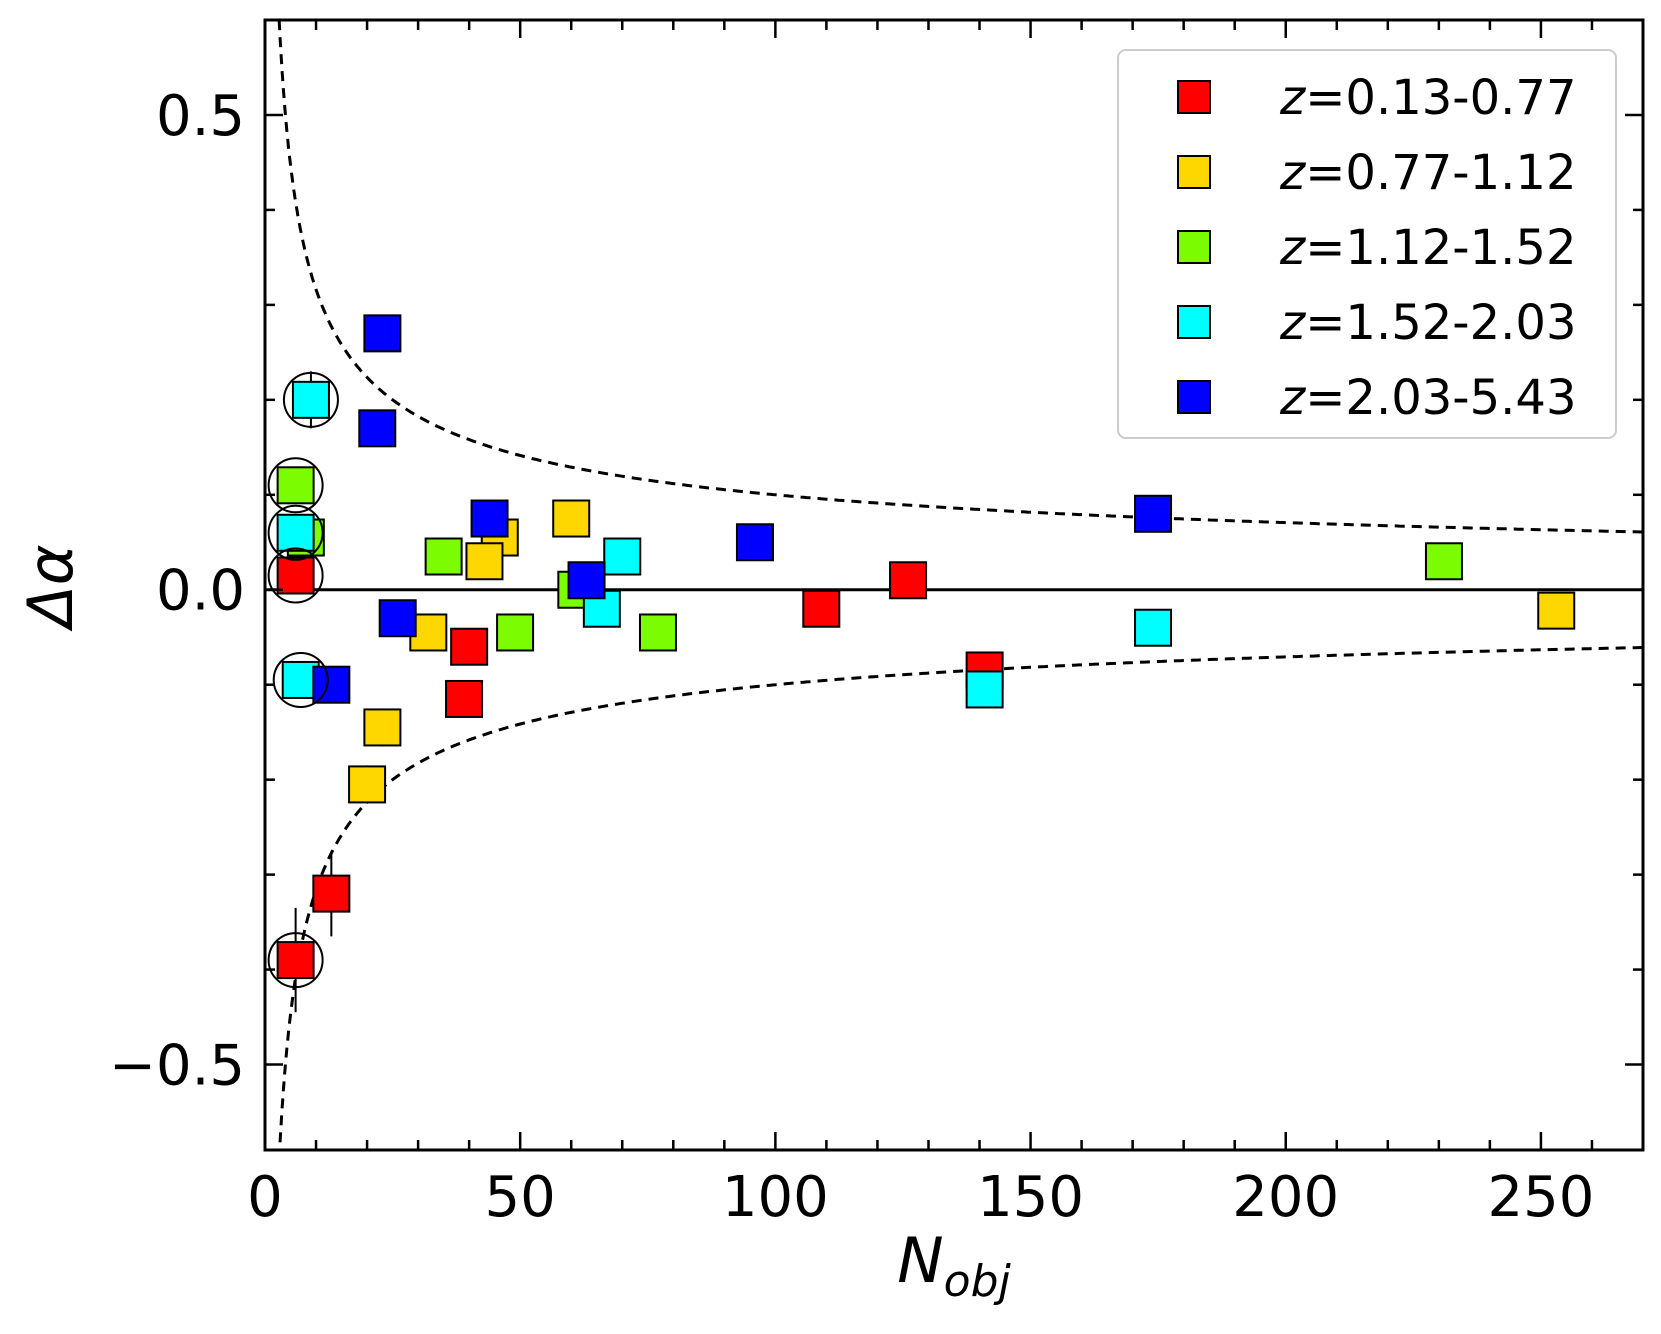 This screenshot has height=1334, width=1661. I want to click on y-tick-label: 0.5, so click(200, 116).